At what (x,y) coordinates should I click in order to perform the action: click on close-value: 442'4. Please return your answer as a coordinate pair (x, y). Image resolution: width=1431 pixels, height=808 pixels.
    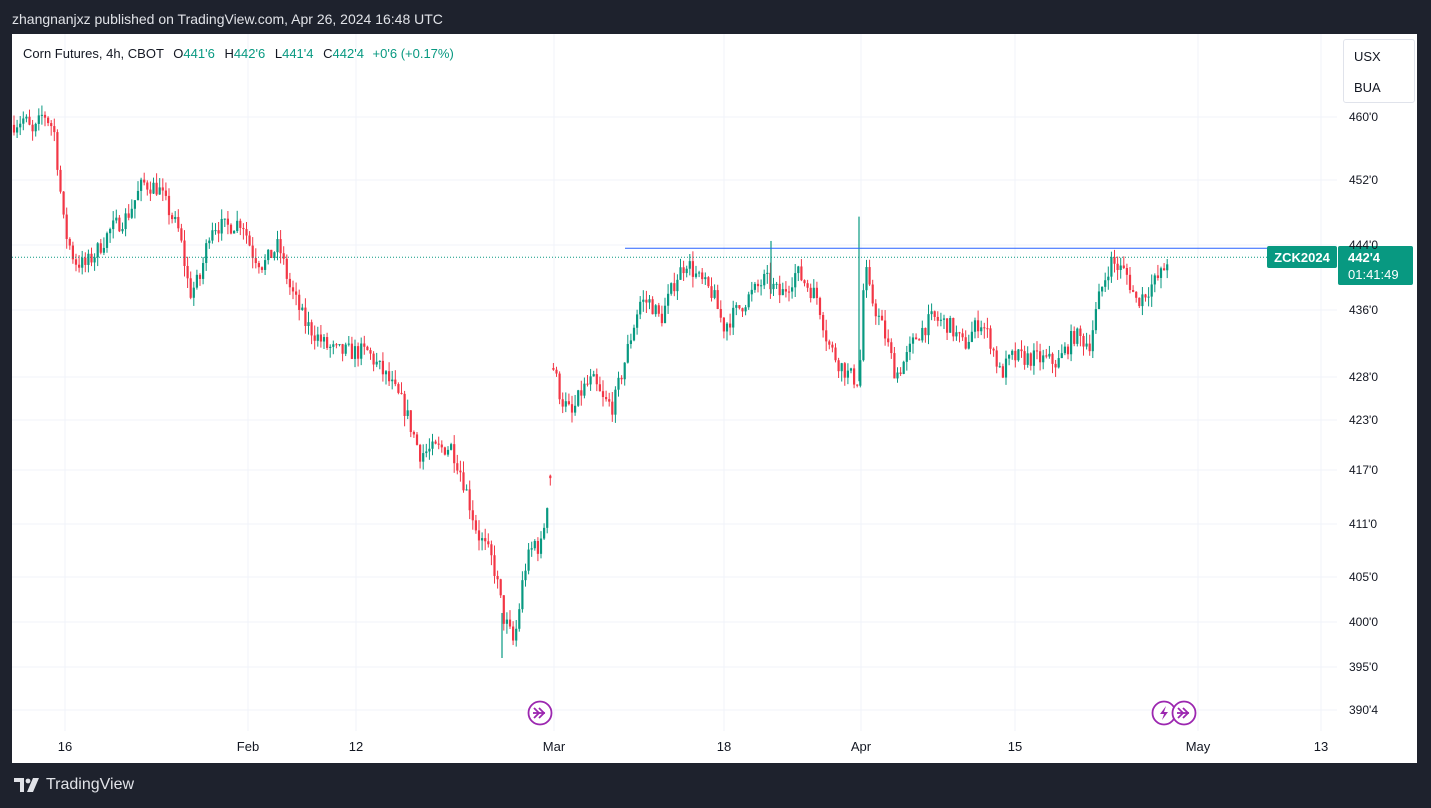
    Looking at the image, I should click on (348, 53).